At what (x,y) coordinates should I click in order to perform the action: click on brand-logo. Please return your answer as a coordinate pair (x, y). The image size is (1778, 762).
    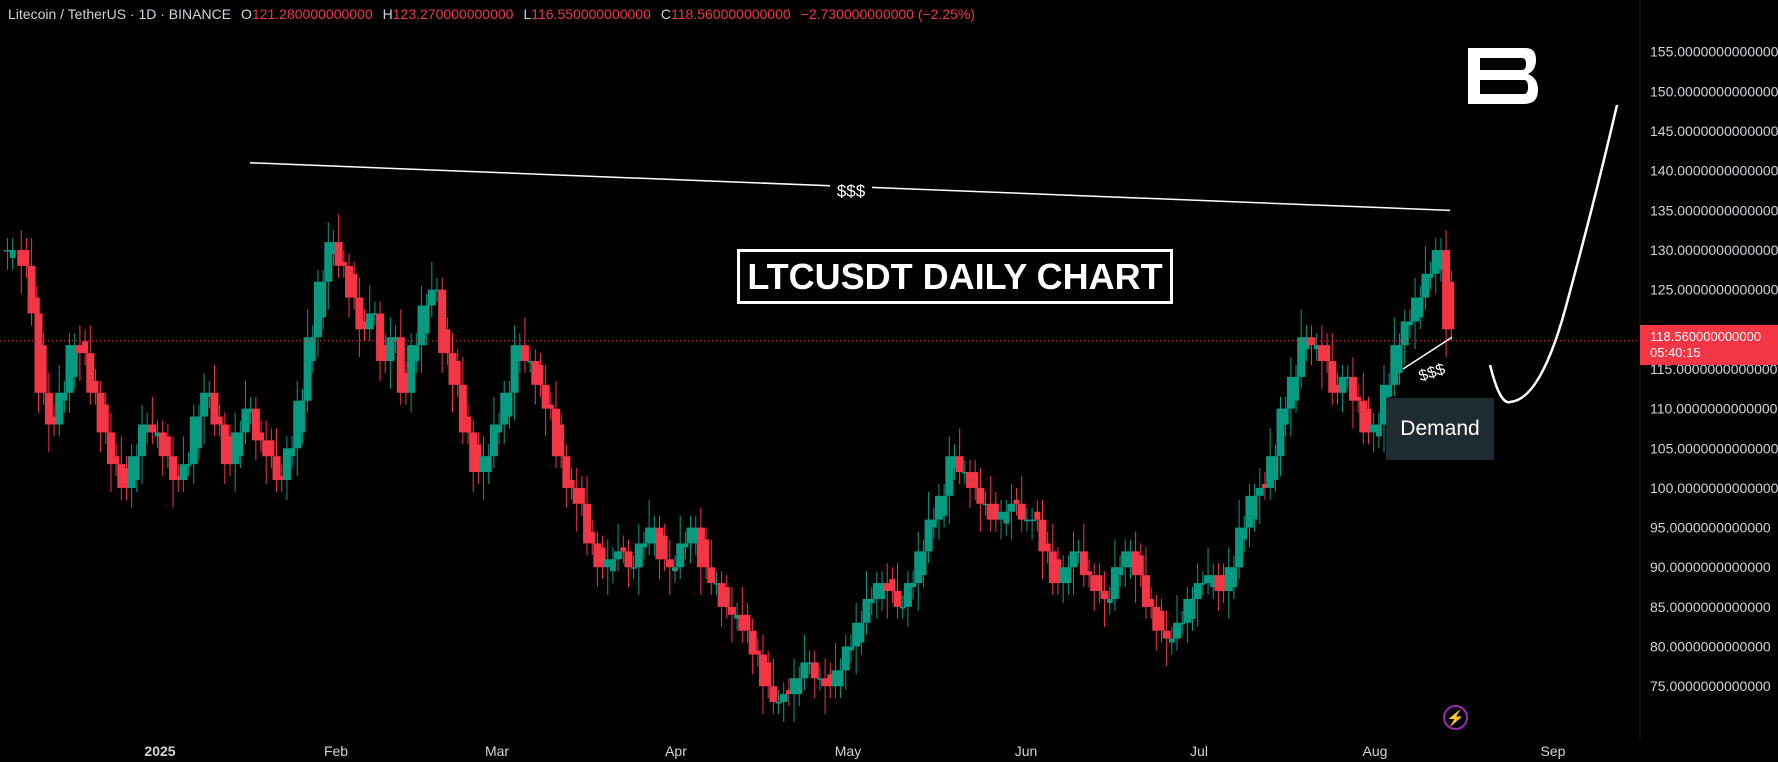
    Looking at the image, I should click on (1503, 76).